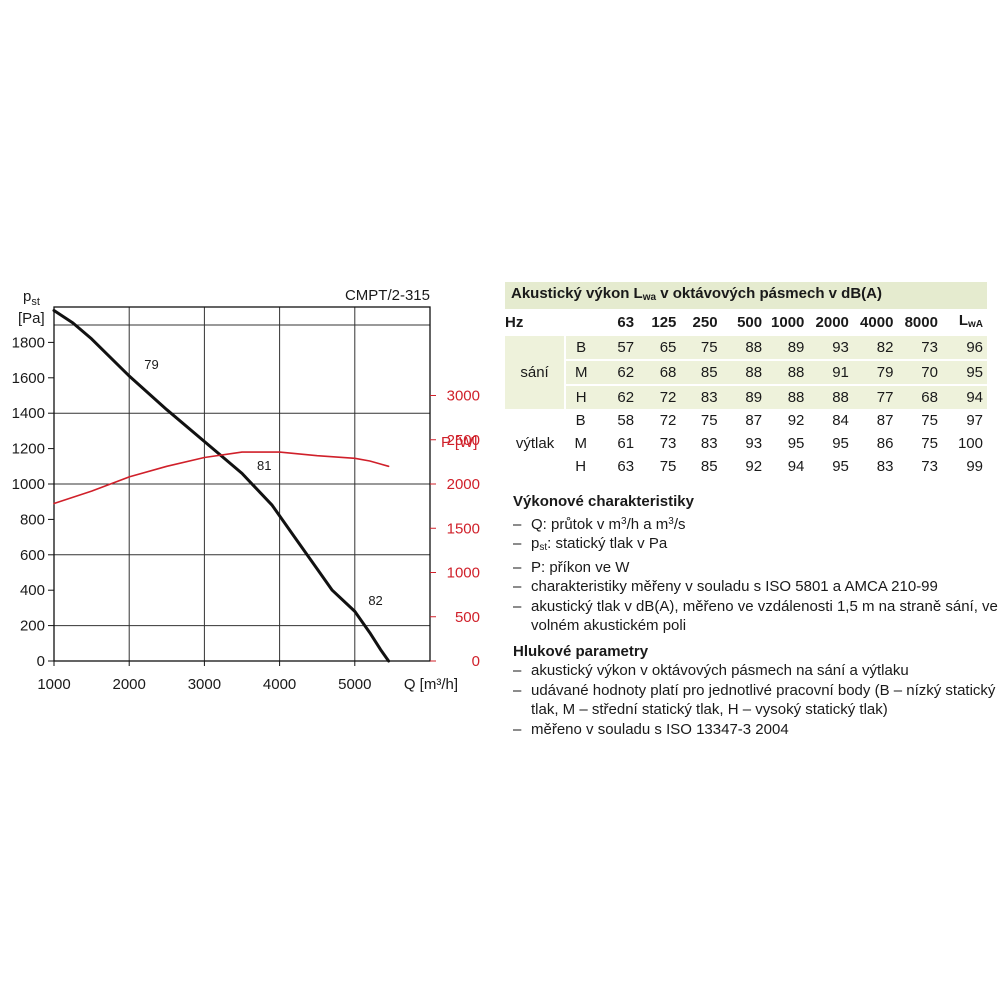 This screenshot has height=1000, width=1000. I want to click on freq-header: 8000, so click(921, 322).